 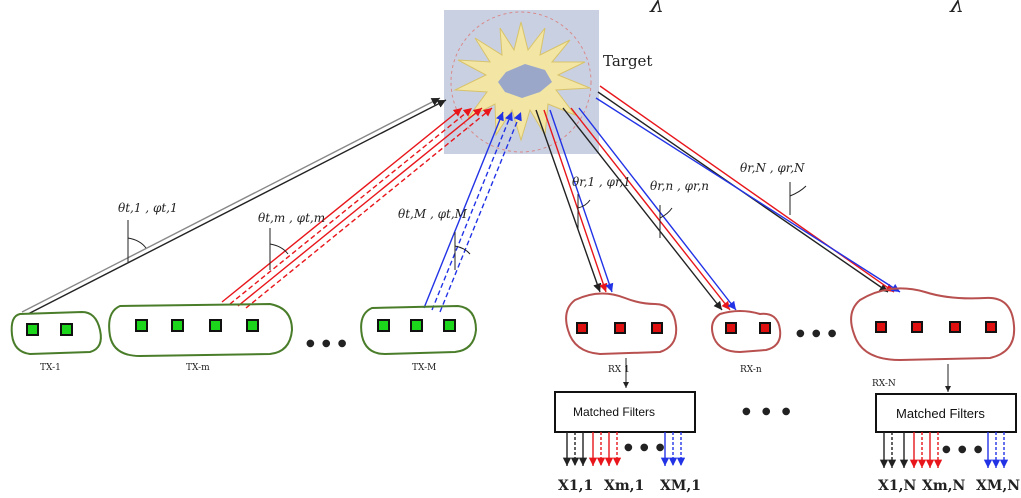 I want to click on output-arrows-right, so click(x=944, y=450).